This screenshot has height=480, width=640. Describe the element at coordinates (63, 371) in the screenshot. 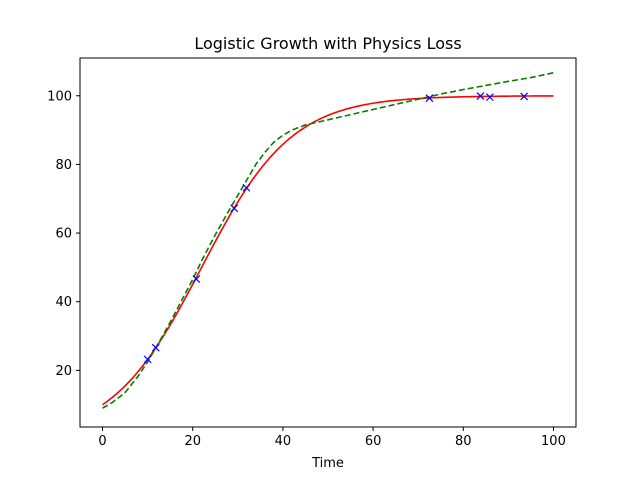

I see `y-tick-label: 20` at that location.